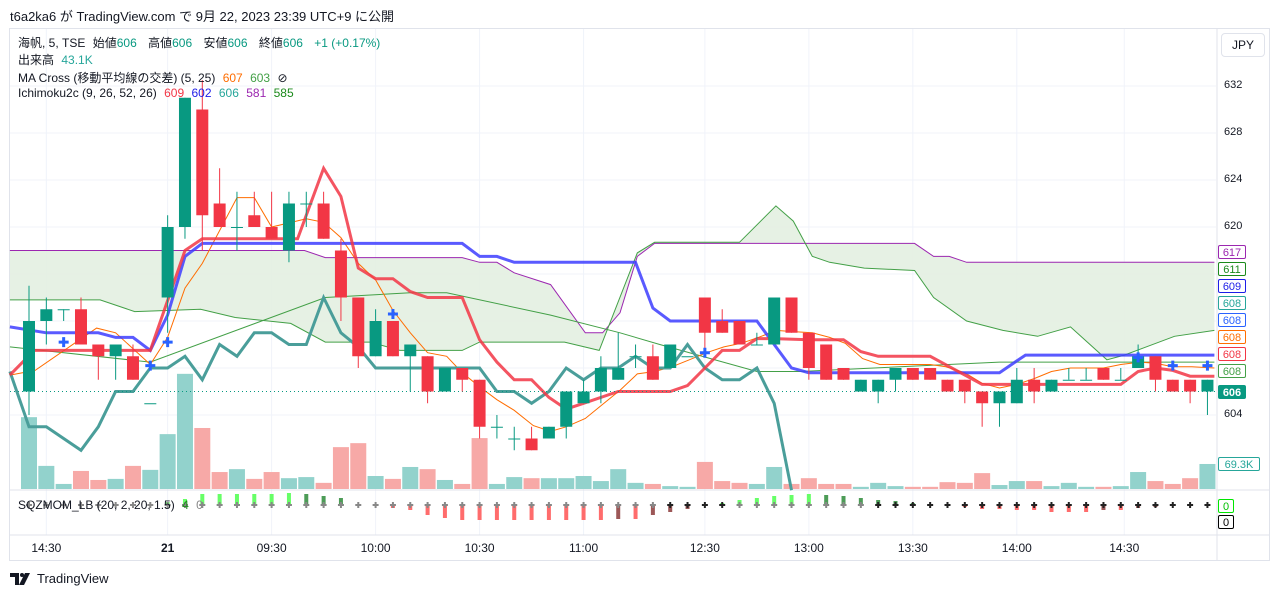 This screenshot has height=597, width=1279. Describe the element at coordinates (479, 548) in the screenshot. I see `time-axis-label: 10:30` at that location.